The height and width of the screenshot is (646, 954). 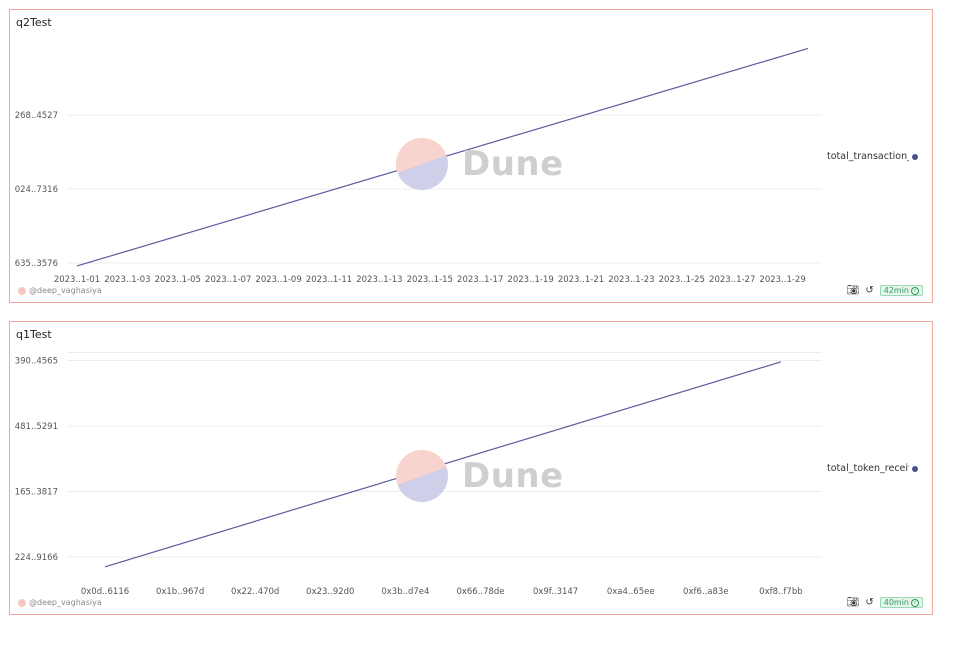 I want to click on x-tick-label: 2023..1-01, so click(x=77, y=280).